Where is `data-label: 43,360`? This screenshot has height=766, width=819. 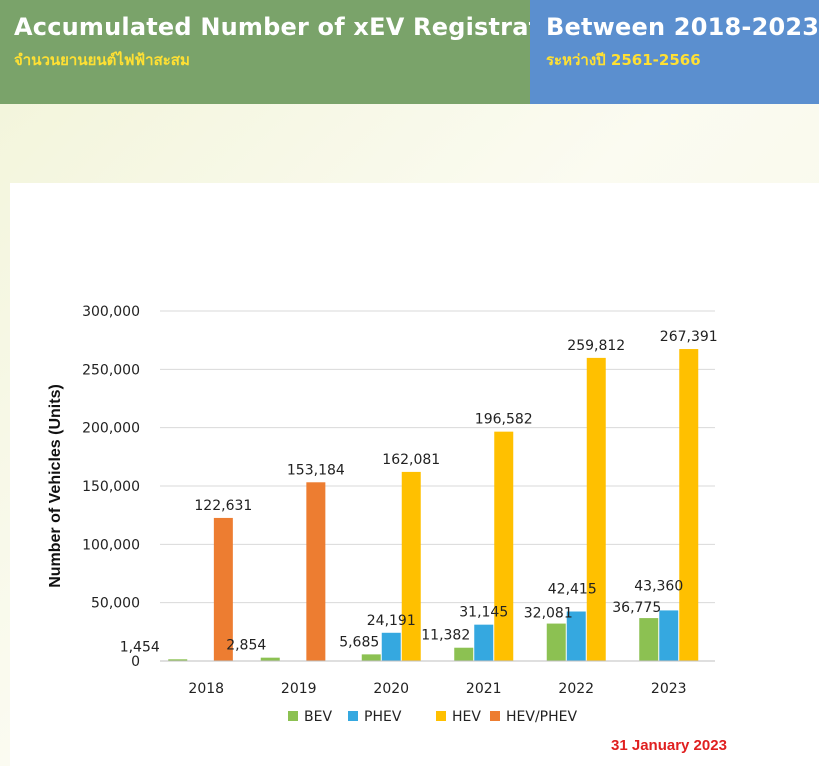 data-label: 43,360 is located at coordinates (658, 586).